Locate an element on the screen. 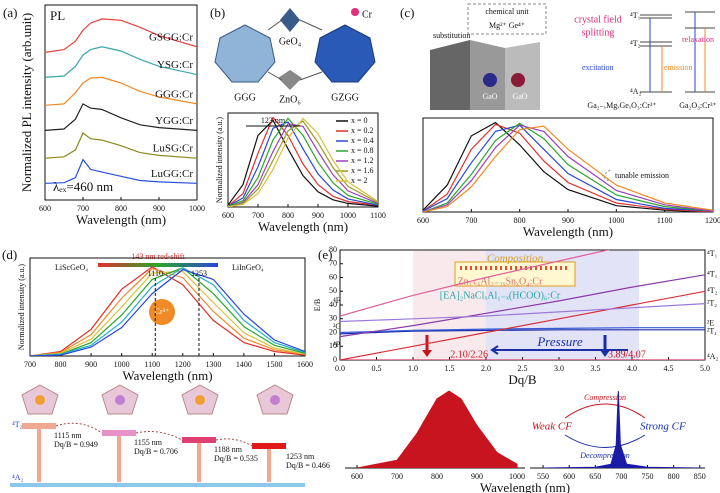 The width and height of the screenshot is (720, 493). label: ⁴F is located at coordinates (337, 300).